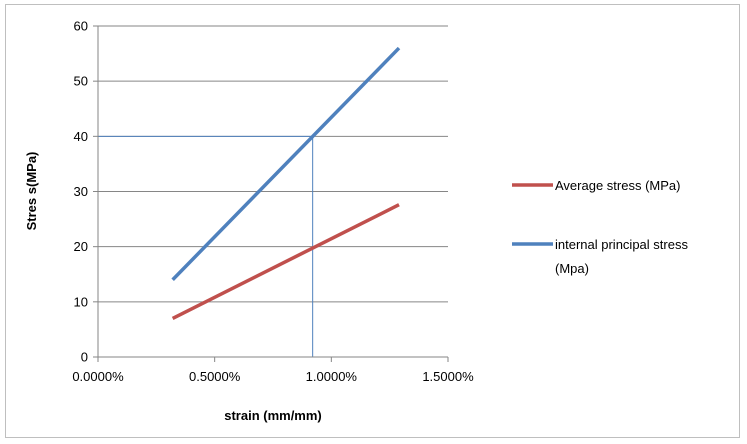  Describe the element at coordinates (31, 191) in the screenshot. I see `y-axis-title: Stres s(MPa)` at that location.